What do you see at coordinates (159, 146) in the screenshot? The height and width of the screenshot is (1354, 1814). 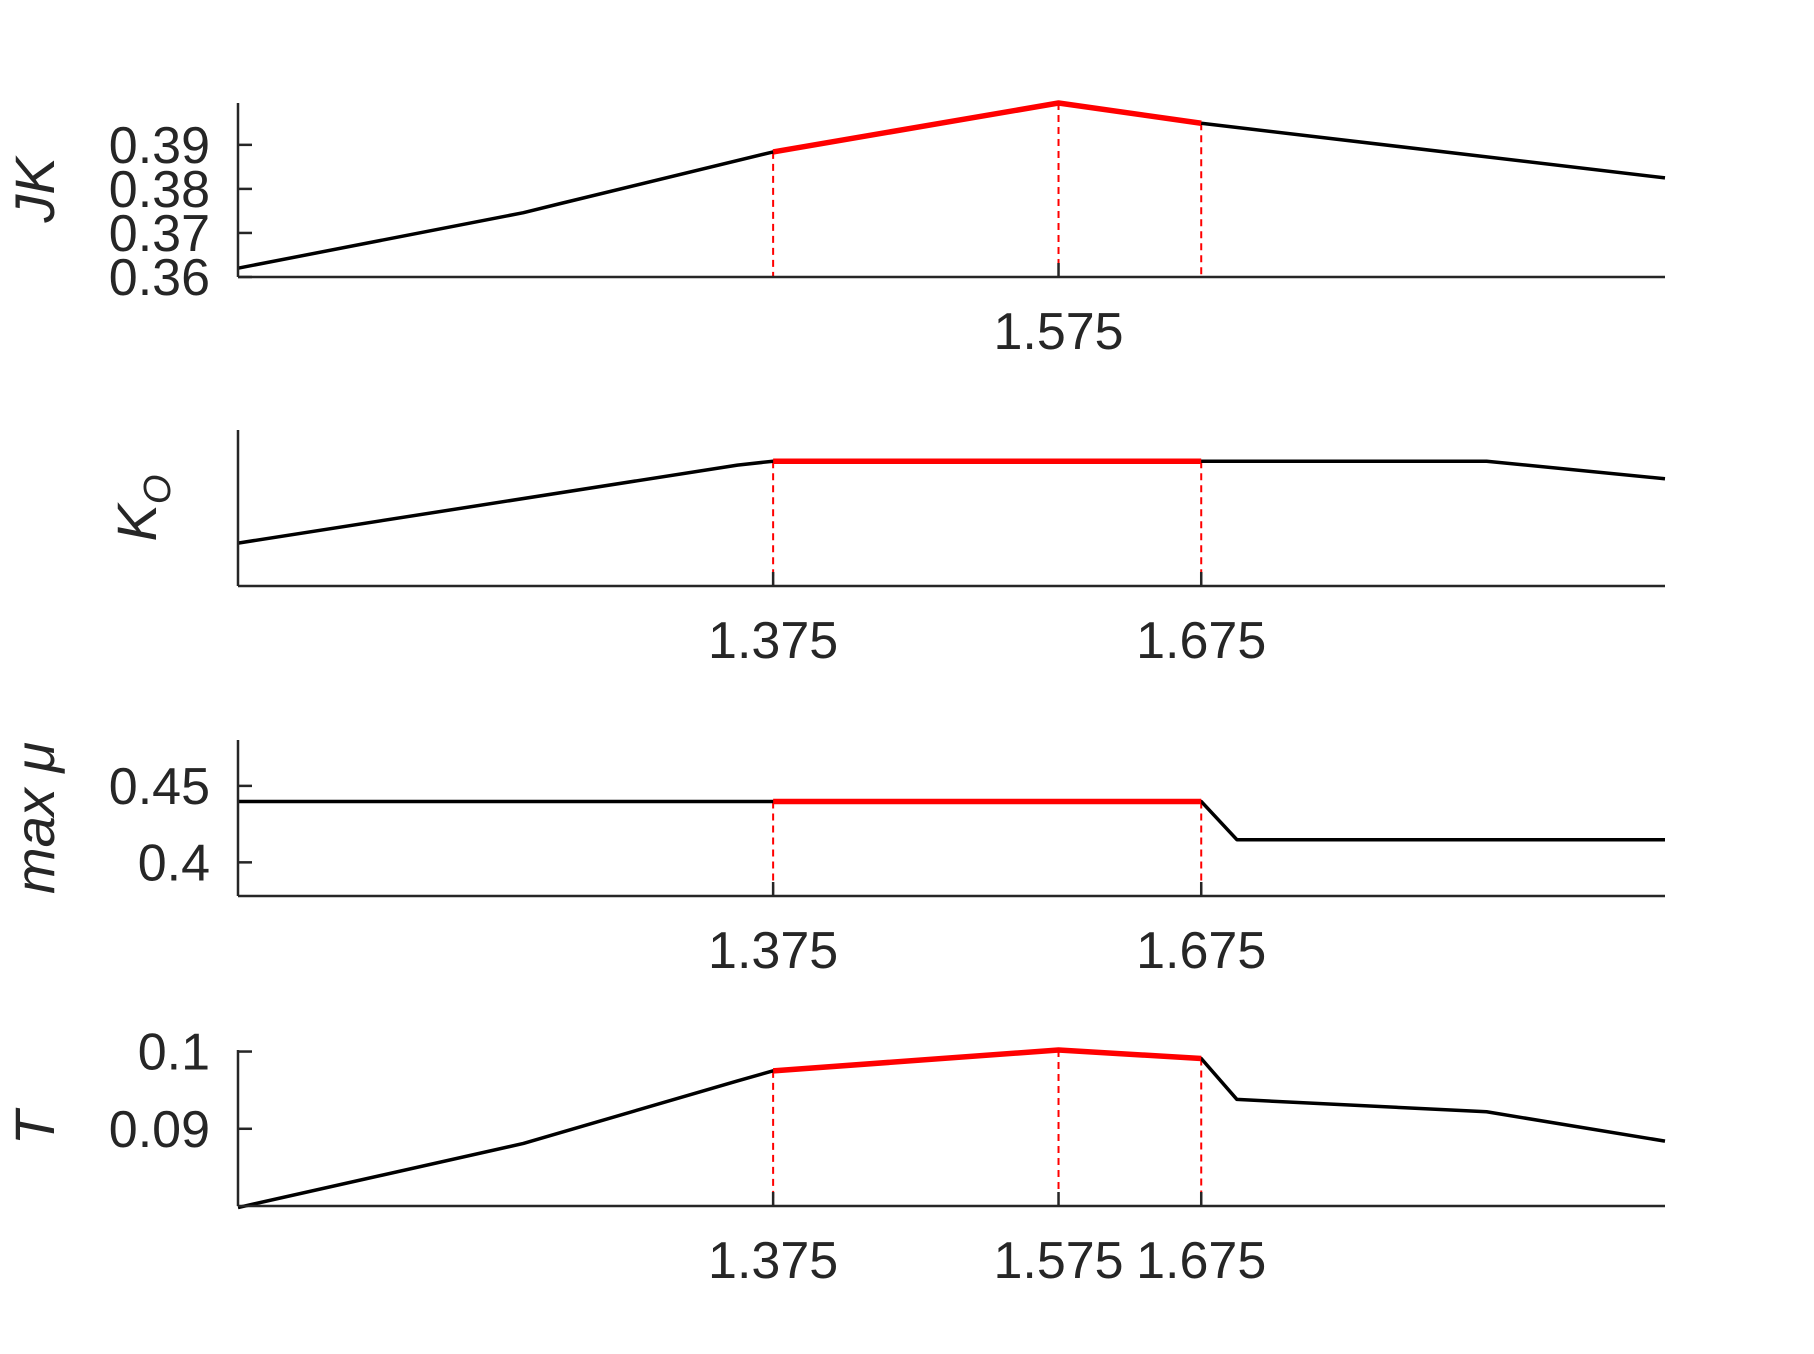 I see `y-tick-label: 0.39` at bounding box center [159, 146].